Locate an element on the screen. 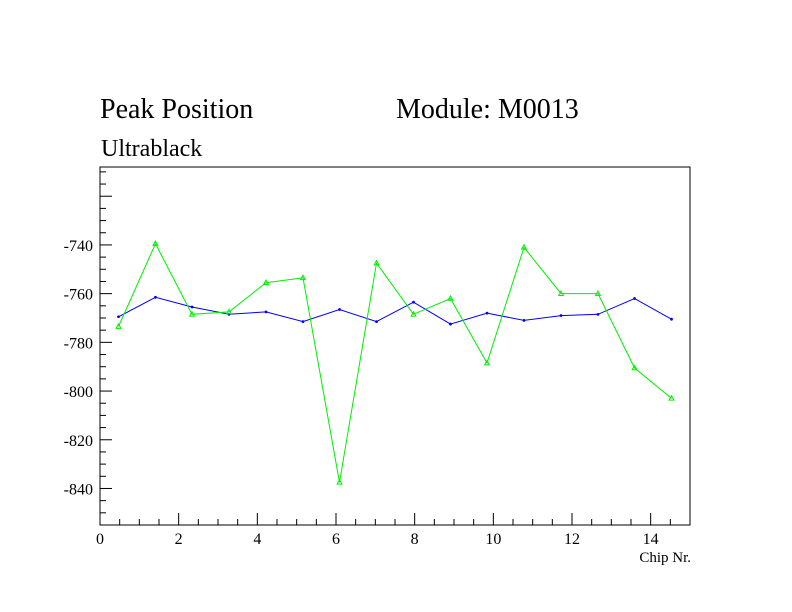 This screenshot has height=612, width=792. y-tick-label: -800 is located at coordinates (78, 392).